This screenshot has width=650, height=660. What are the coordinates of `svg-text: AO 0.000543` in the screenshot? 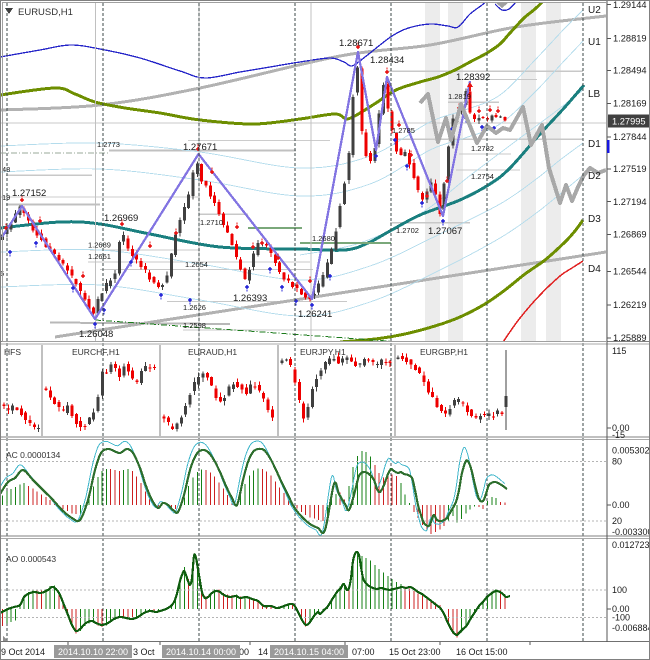 It's located at (31, 559).